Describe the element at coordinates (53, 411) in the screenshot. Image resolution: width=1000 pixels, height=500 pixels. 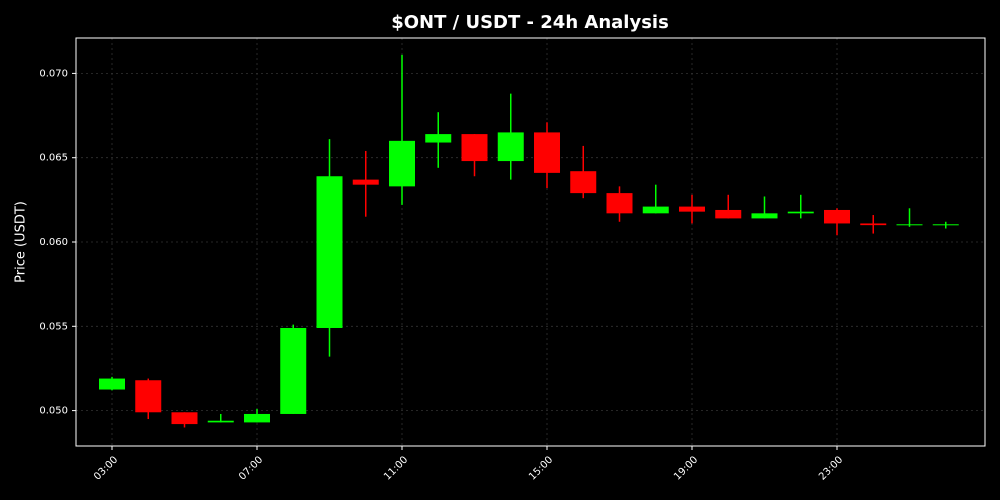
I see `y-tick-label: 0.050` at that location.